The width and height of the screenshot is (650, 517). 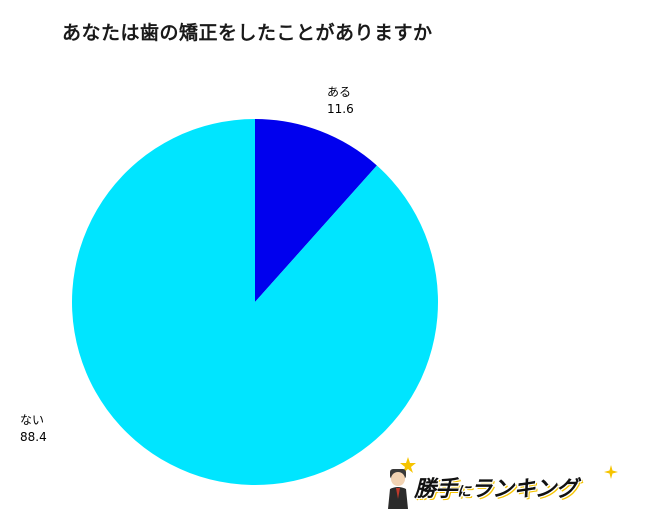 I want to click on slice-label-nai-name: ない, so click(x=32, y=420).